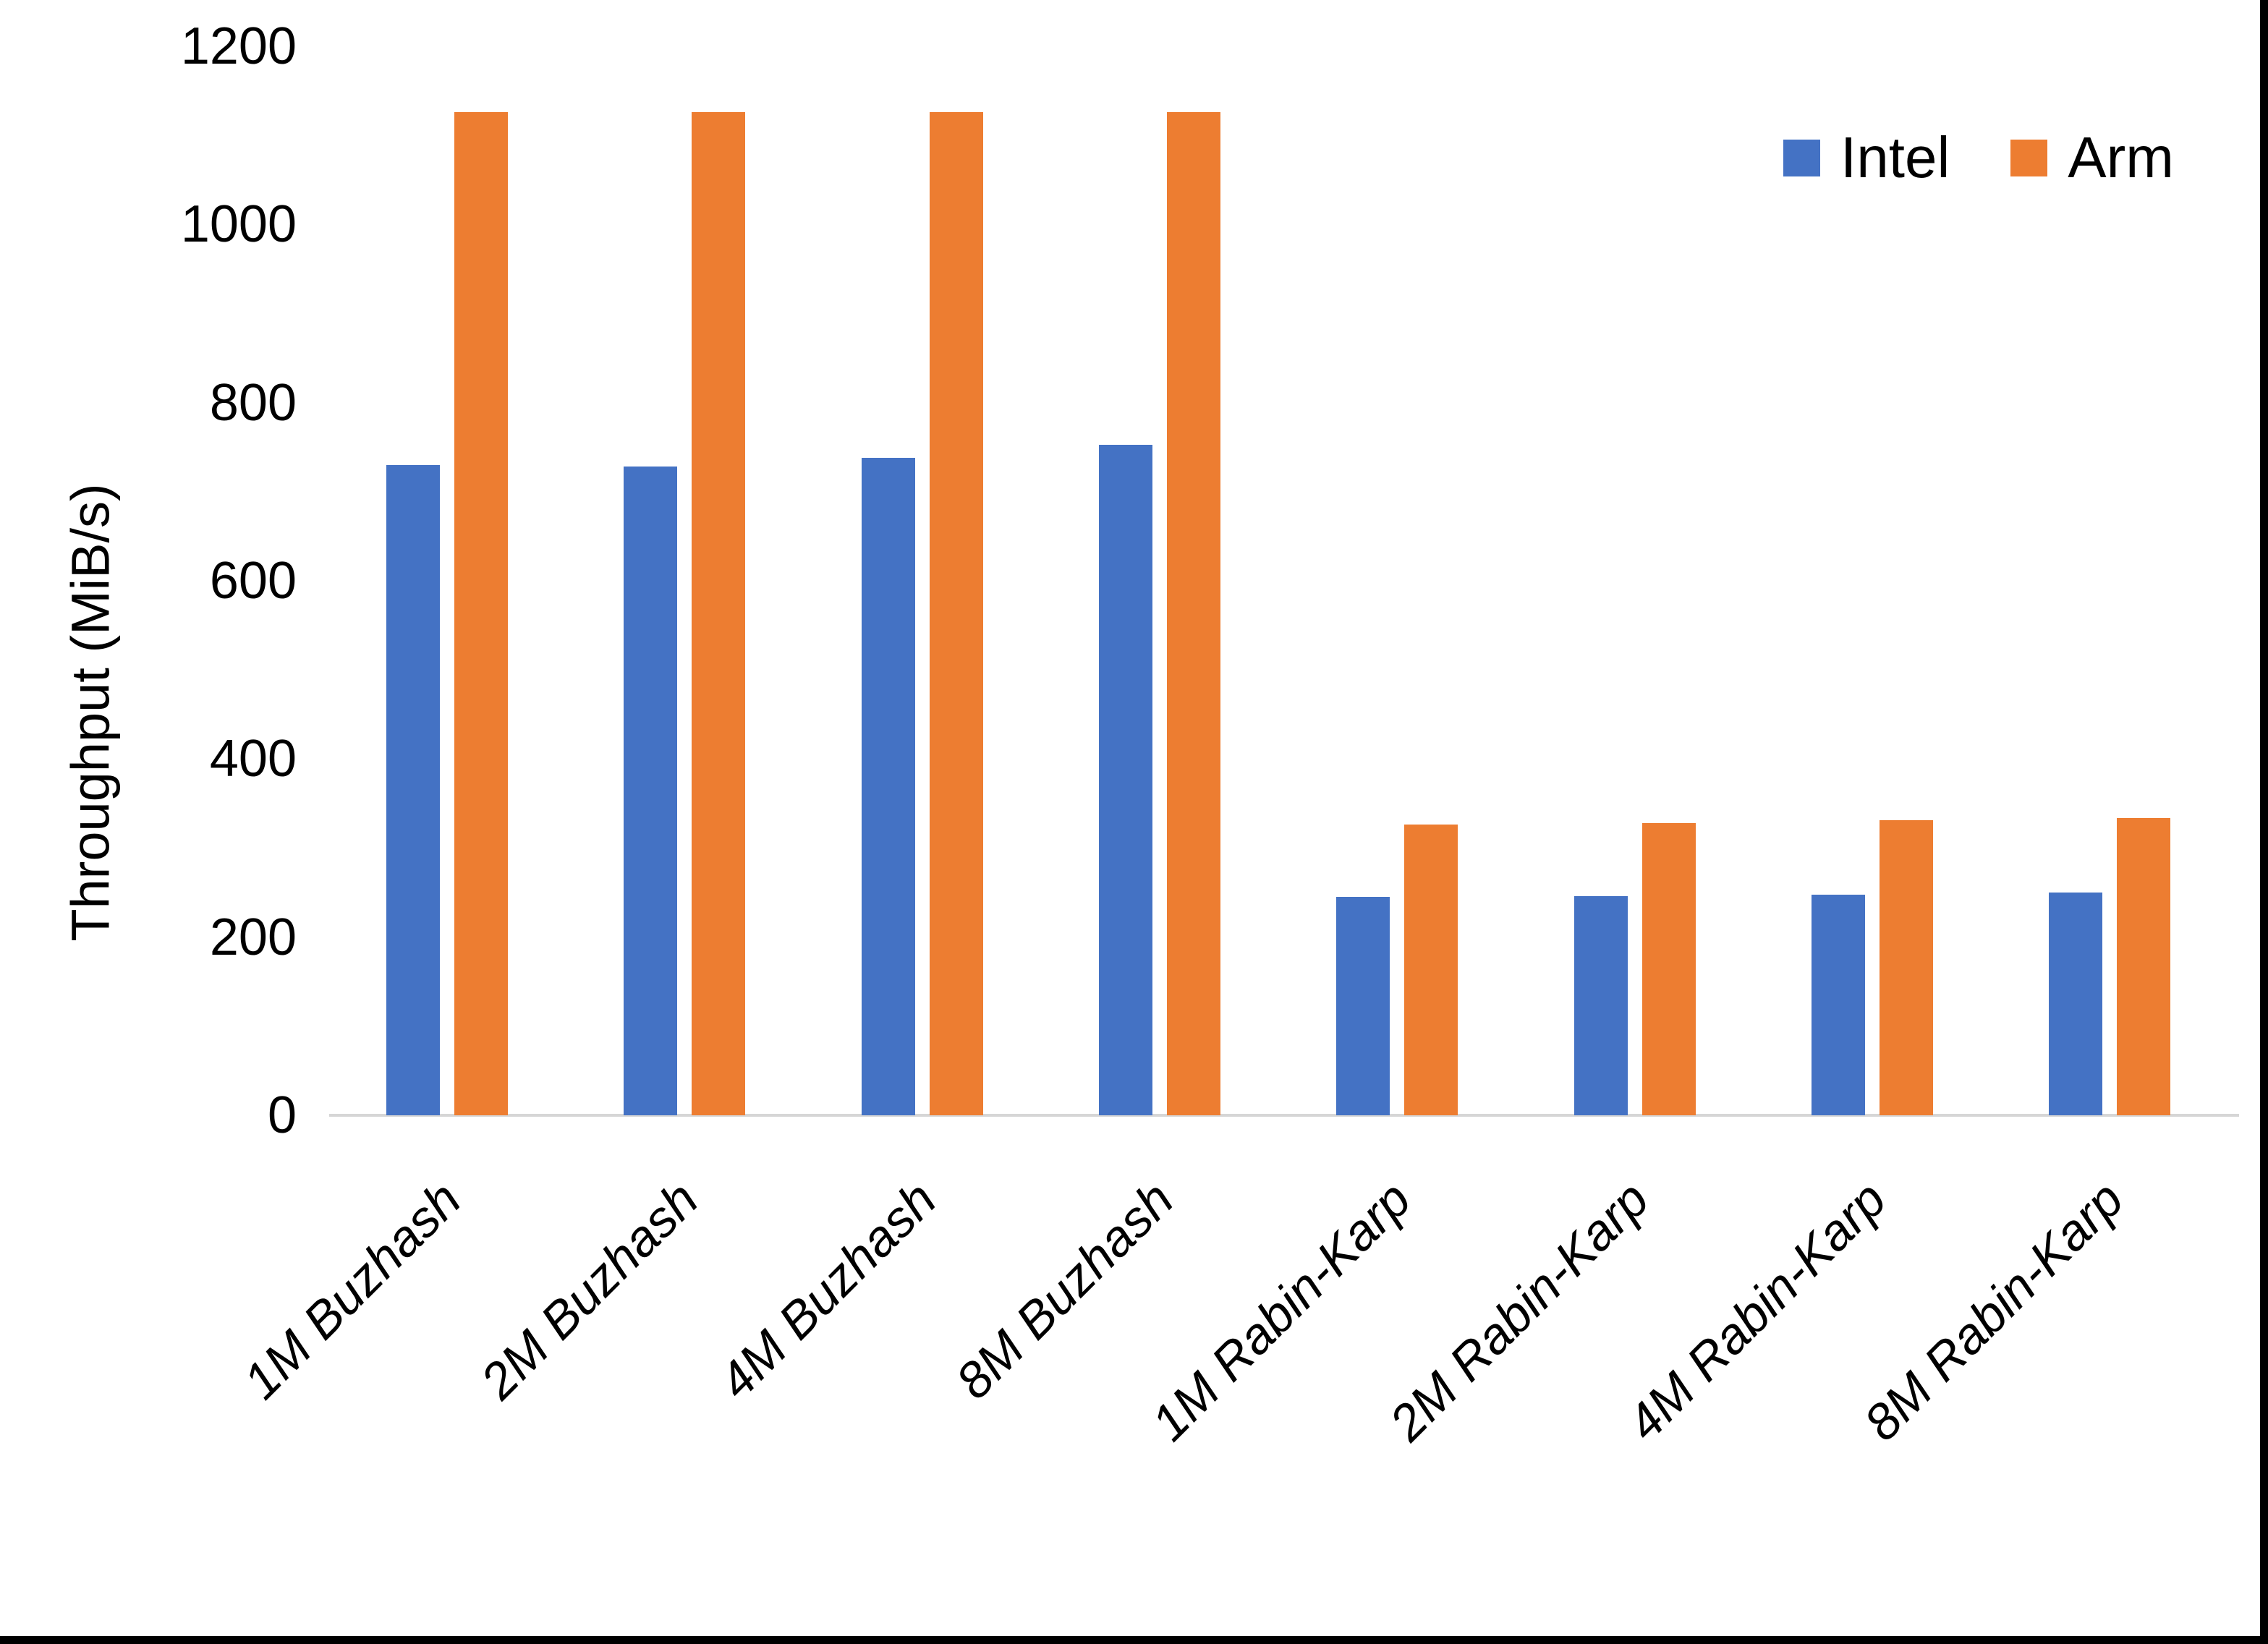 This screenshot has height=1644, width=2268. I want to click on y-tick-label-400: 400, so click(253, 759).